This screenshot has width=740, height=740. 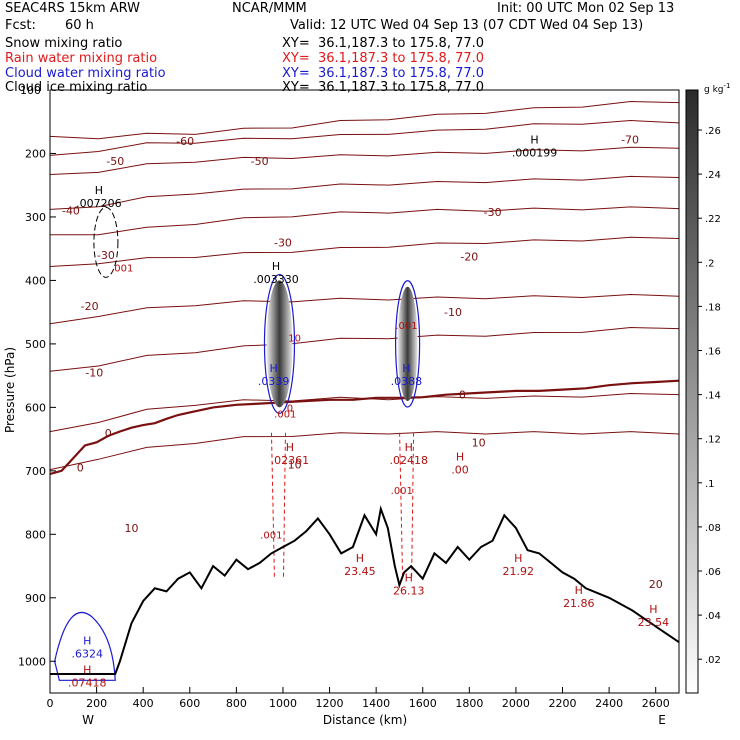 What do you see at coordinates (96, 703) in the screenshot?
I see `x-tick-label: 200` at bounding box center [96, 703].